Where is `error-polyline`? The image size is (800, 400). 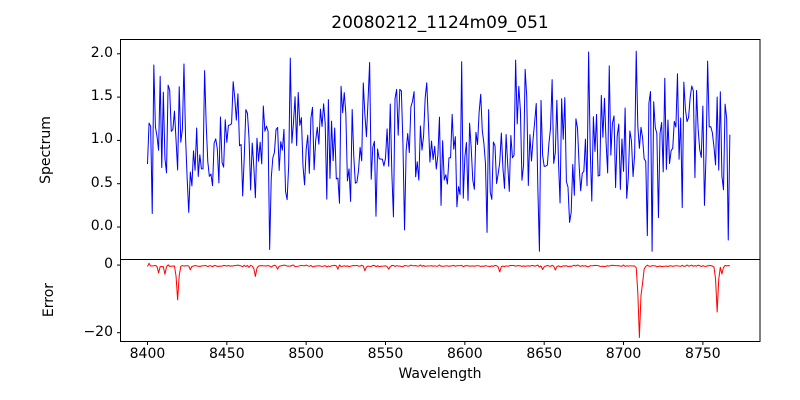 error-polyline is located at coordinates (438, 300).